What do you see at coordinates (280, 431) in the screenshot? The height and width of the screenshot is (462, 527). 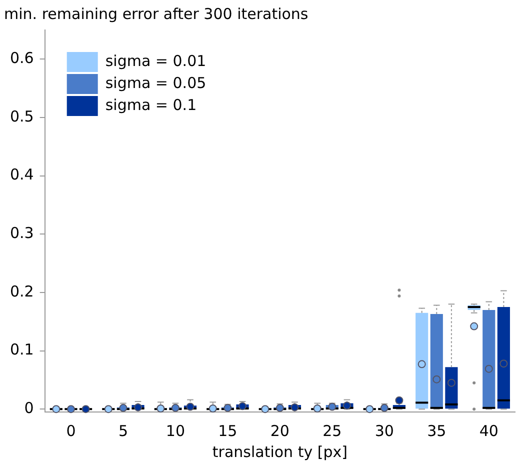 I see `x-tick-label: 20` at bounding box center [280, 431].